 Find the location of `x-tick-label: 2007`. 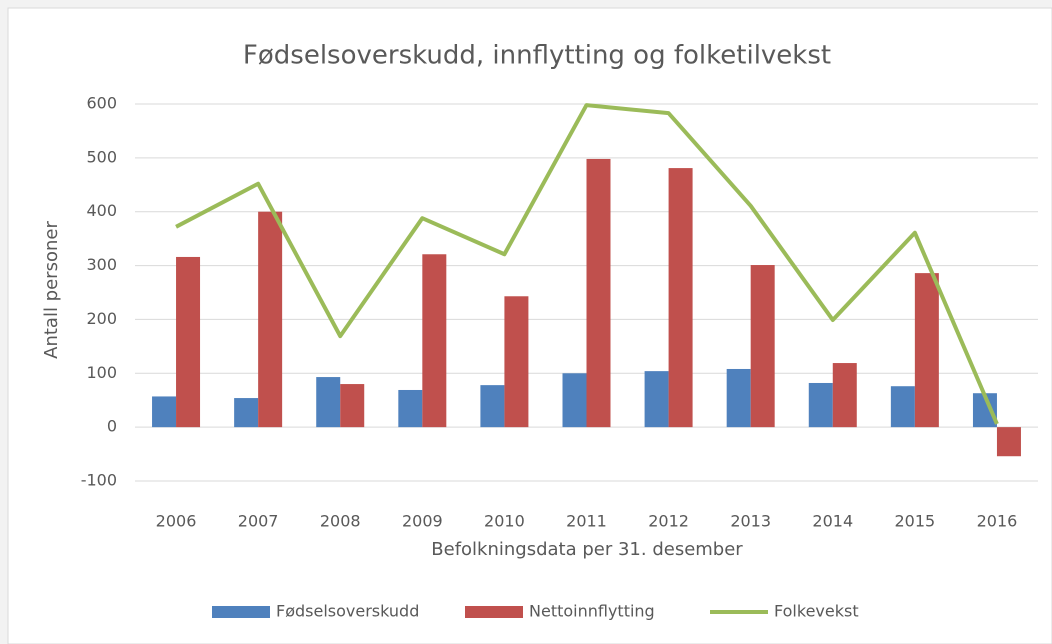

x-tick-label: 2007 is located at coordinates (258, 521).